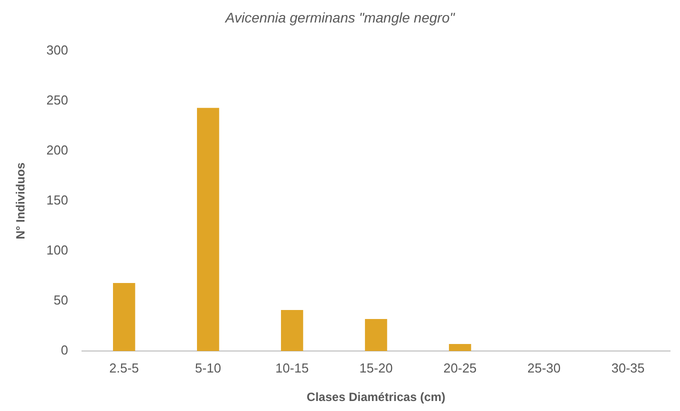 This screenshot has width=680, height=411. I want to click on x-tick-label: 5-10, so click(208, 368).